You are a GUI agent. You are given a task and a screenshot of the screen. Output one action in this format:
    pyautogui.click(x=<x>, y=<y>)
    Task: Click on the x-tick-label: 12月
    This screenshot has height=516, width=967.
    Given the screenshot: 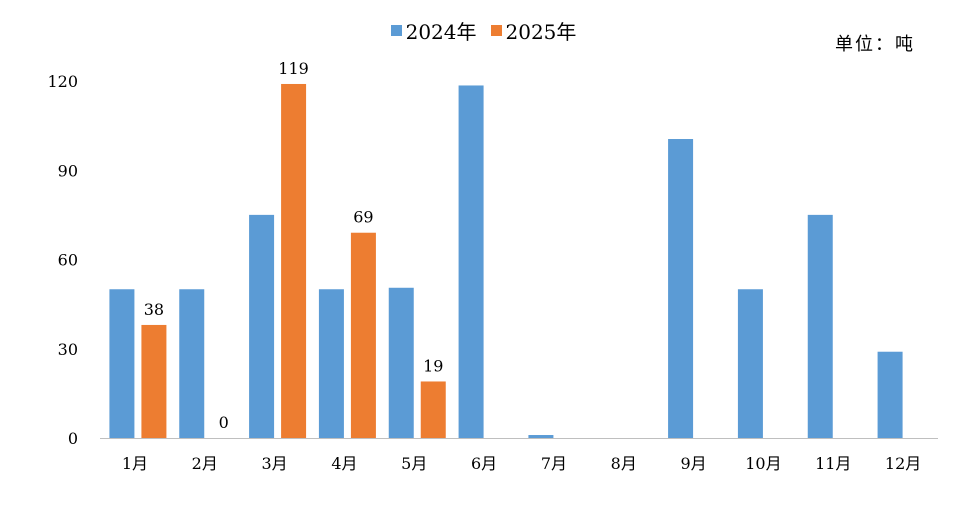 What is the action you would take?
    pyautogui.click(x=903, y=463)
    